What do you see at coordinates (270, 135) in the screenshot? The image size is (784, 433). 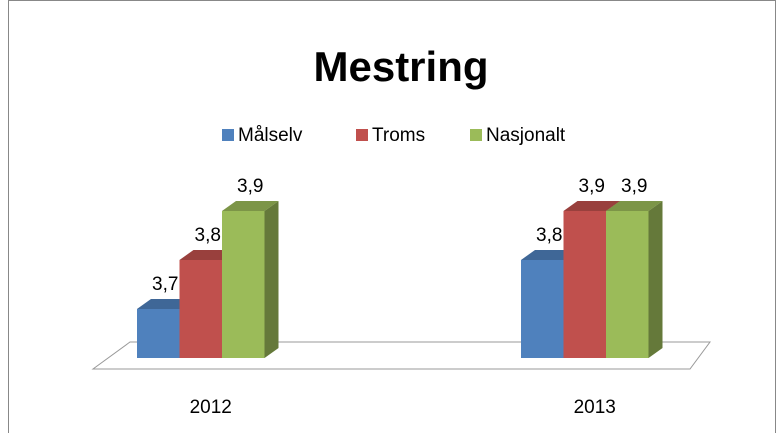 I see `legend-label: Målselv` at bounding box center [270, 135].